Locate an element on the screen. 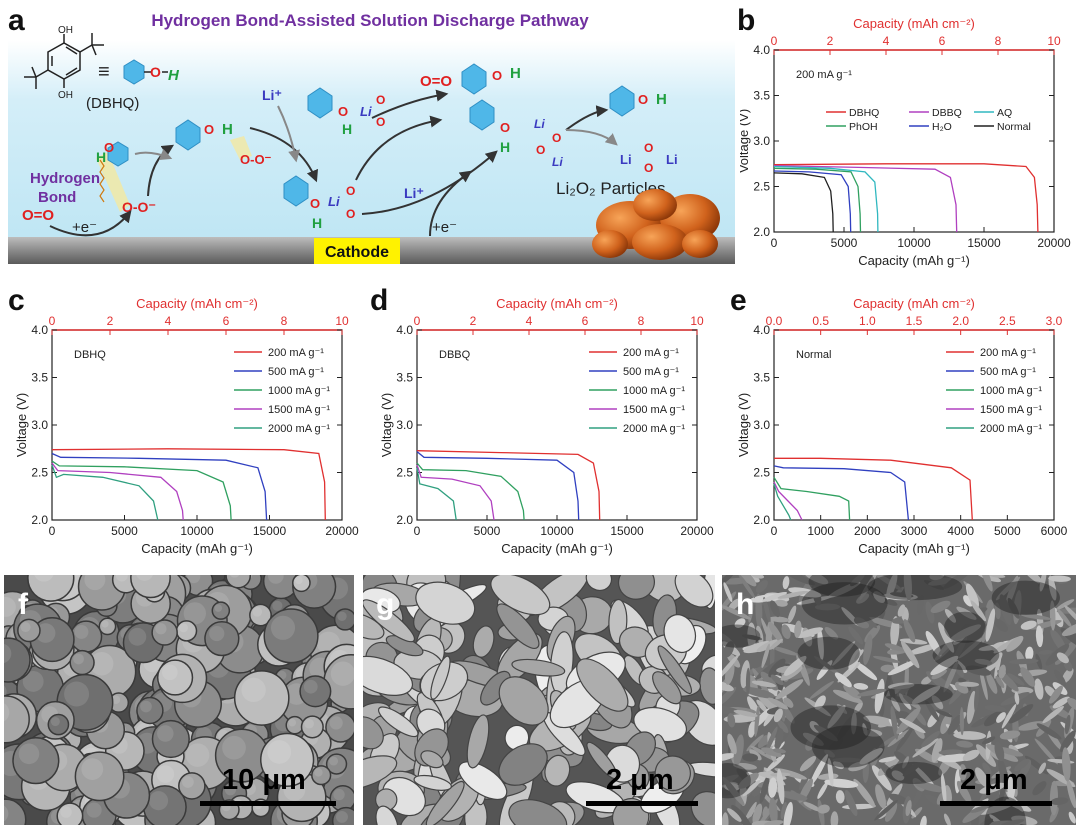 This screenshot has width=1080, height=829. chart-b-top-label: Capacity (mAh cm⁻²) is located at coordinates (914, 23).